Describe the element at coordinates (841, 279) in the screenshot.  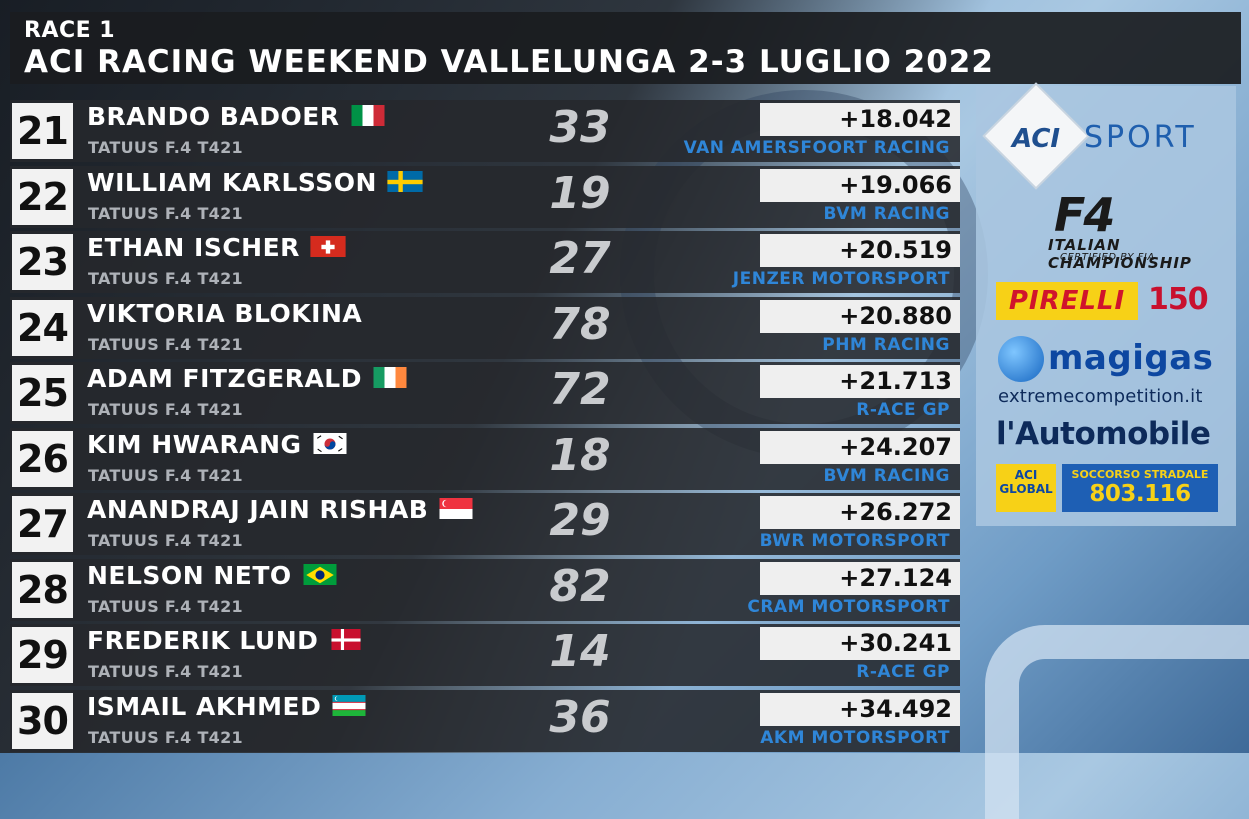
I see `team-name: JENZER MOTORSPORT` at that location.